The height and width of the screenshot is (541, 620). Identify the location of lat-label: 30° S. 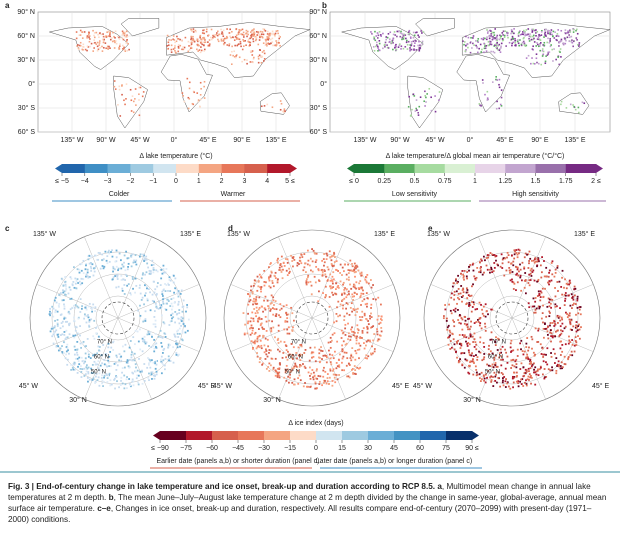
(27, 108).